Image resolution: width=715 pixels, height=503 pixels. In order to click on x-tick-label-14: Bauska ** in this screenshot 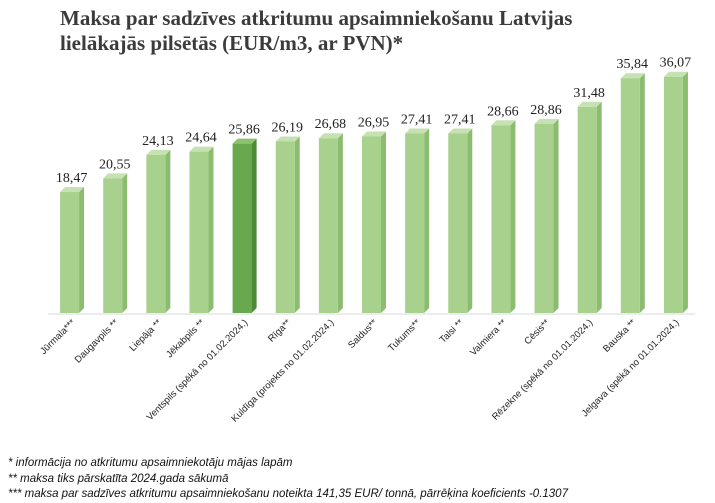, I will do `click(619, 335)`.